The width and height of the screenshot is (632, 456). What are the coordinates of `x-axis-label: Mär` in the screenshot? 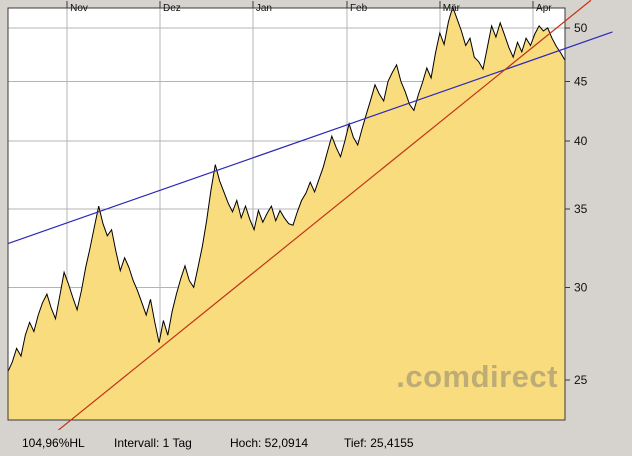 It's located at (452, 8).